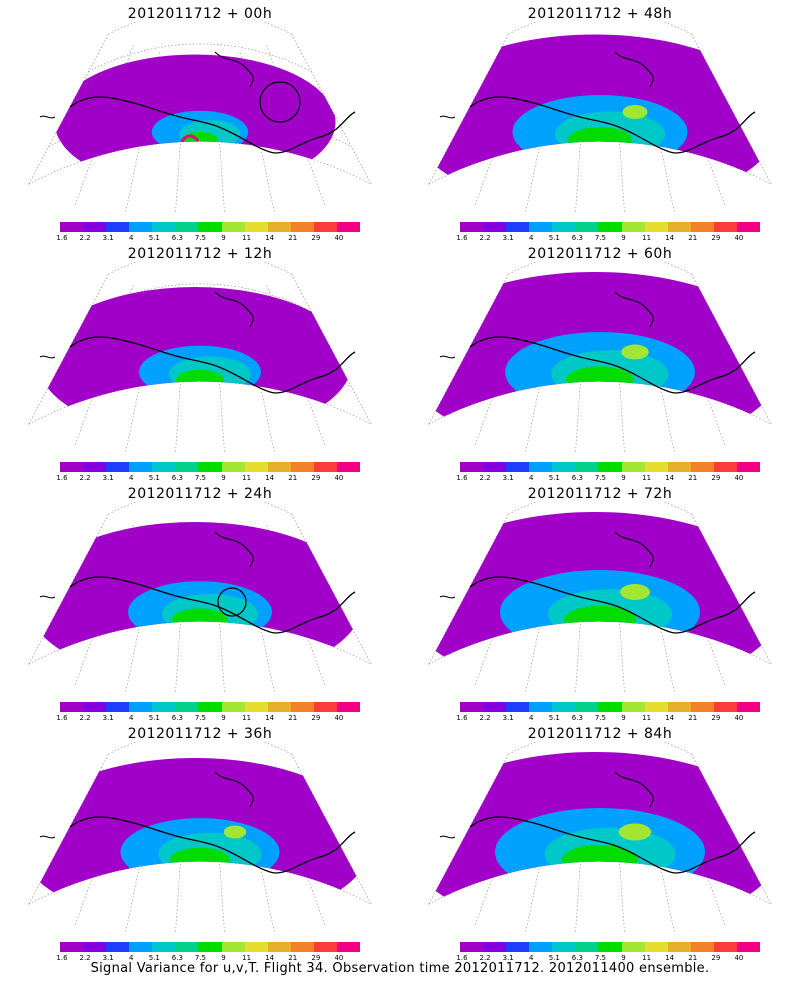 The image size is (800, 1000). What do you see at coordinates (200, 494) in the screenshot?
I see `panel-title: 2012011712 + 24h` at bounding box center [200, 494].